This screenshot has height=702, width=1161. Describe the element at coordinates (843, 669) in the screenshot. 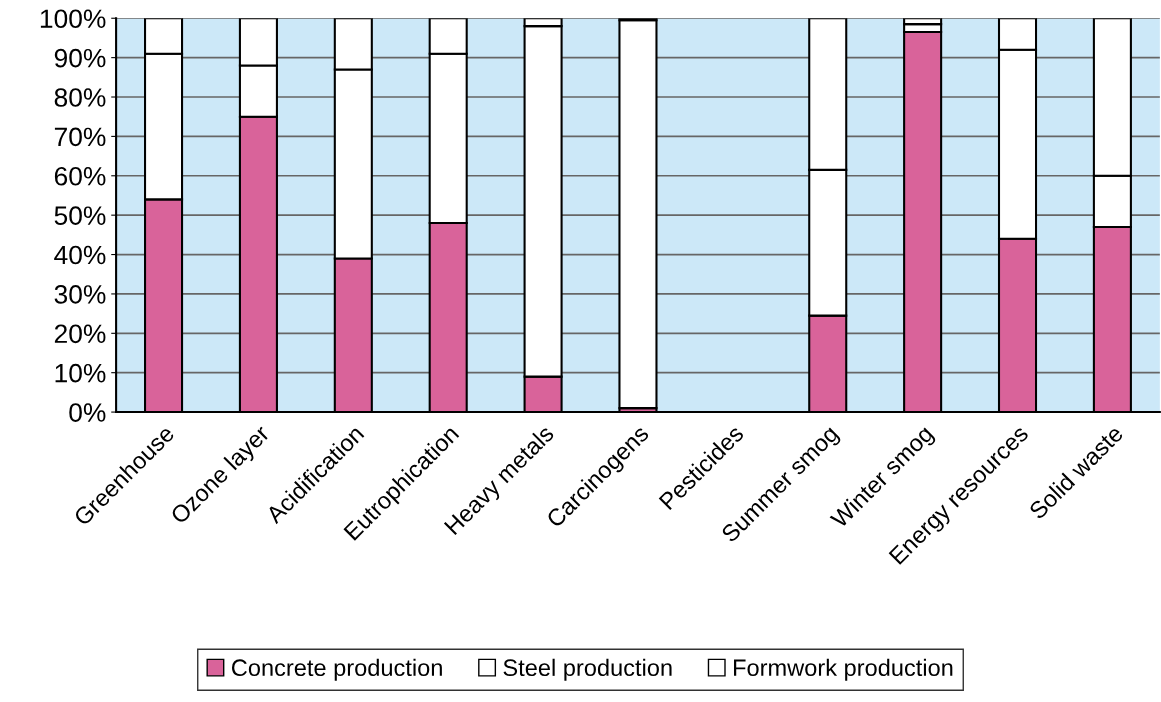

I see `legend-label: Formwork production` at that location.